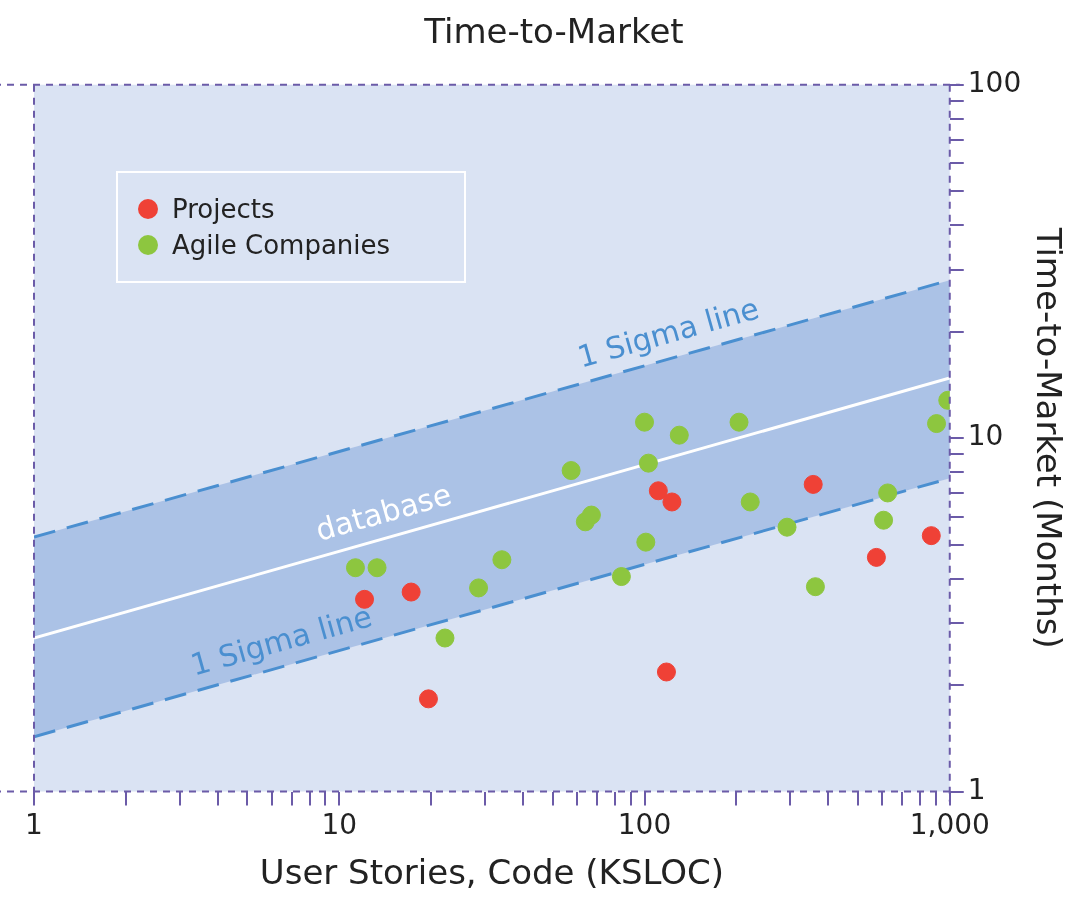 This screenshot has width=1082, height=902. What do you see at coordinates (949, 824) in the screenshot?
I see `x-tick-label: 1,000` at bounding box center [949, 824].